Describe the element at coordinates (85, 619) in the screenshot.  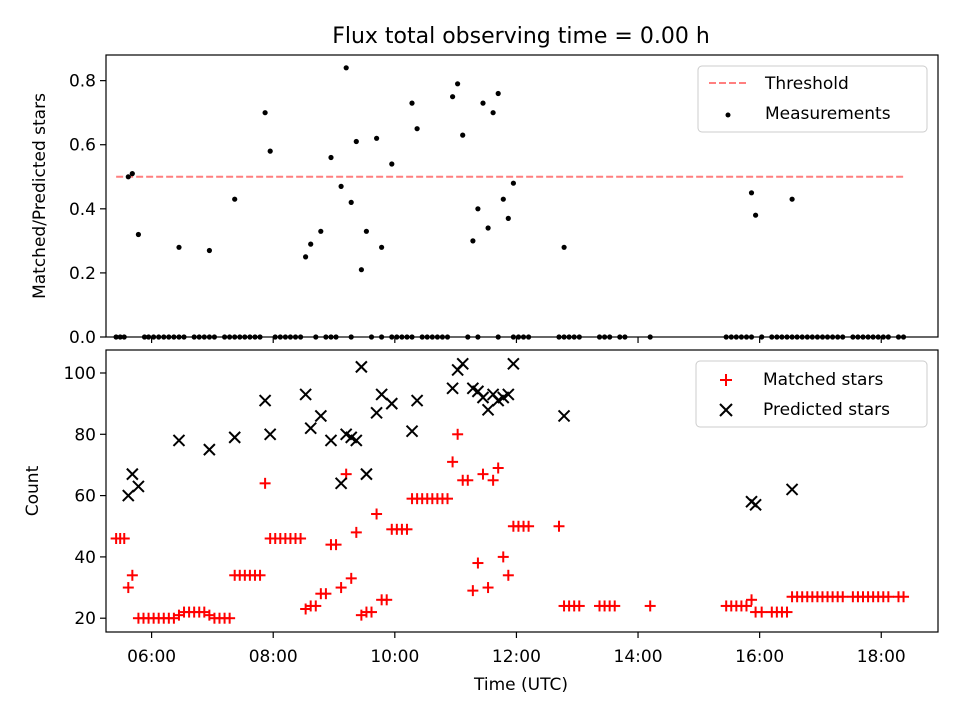
I see `bottom-y-tick-label: 20` at that location.